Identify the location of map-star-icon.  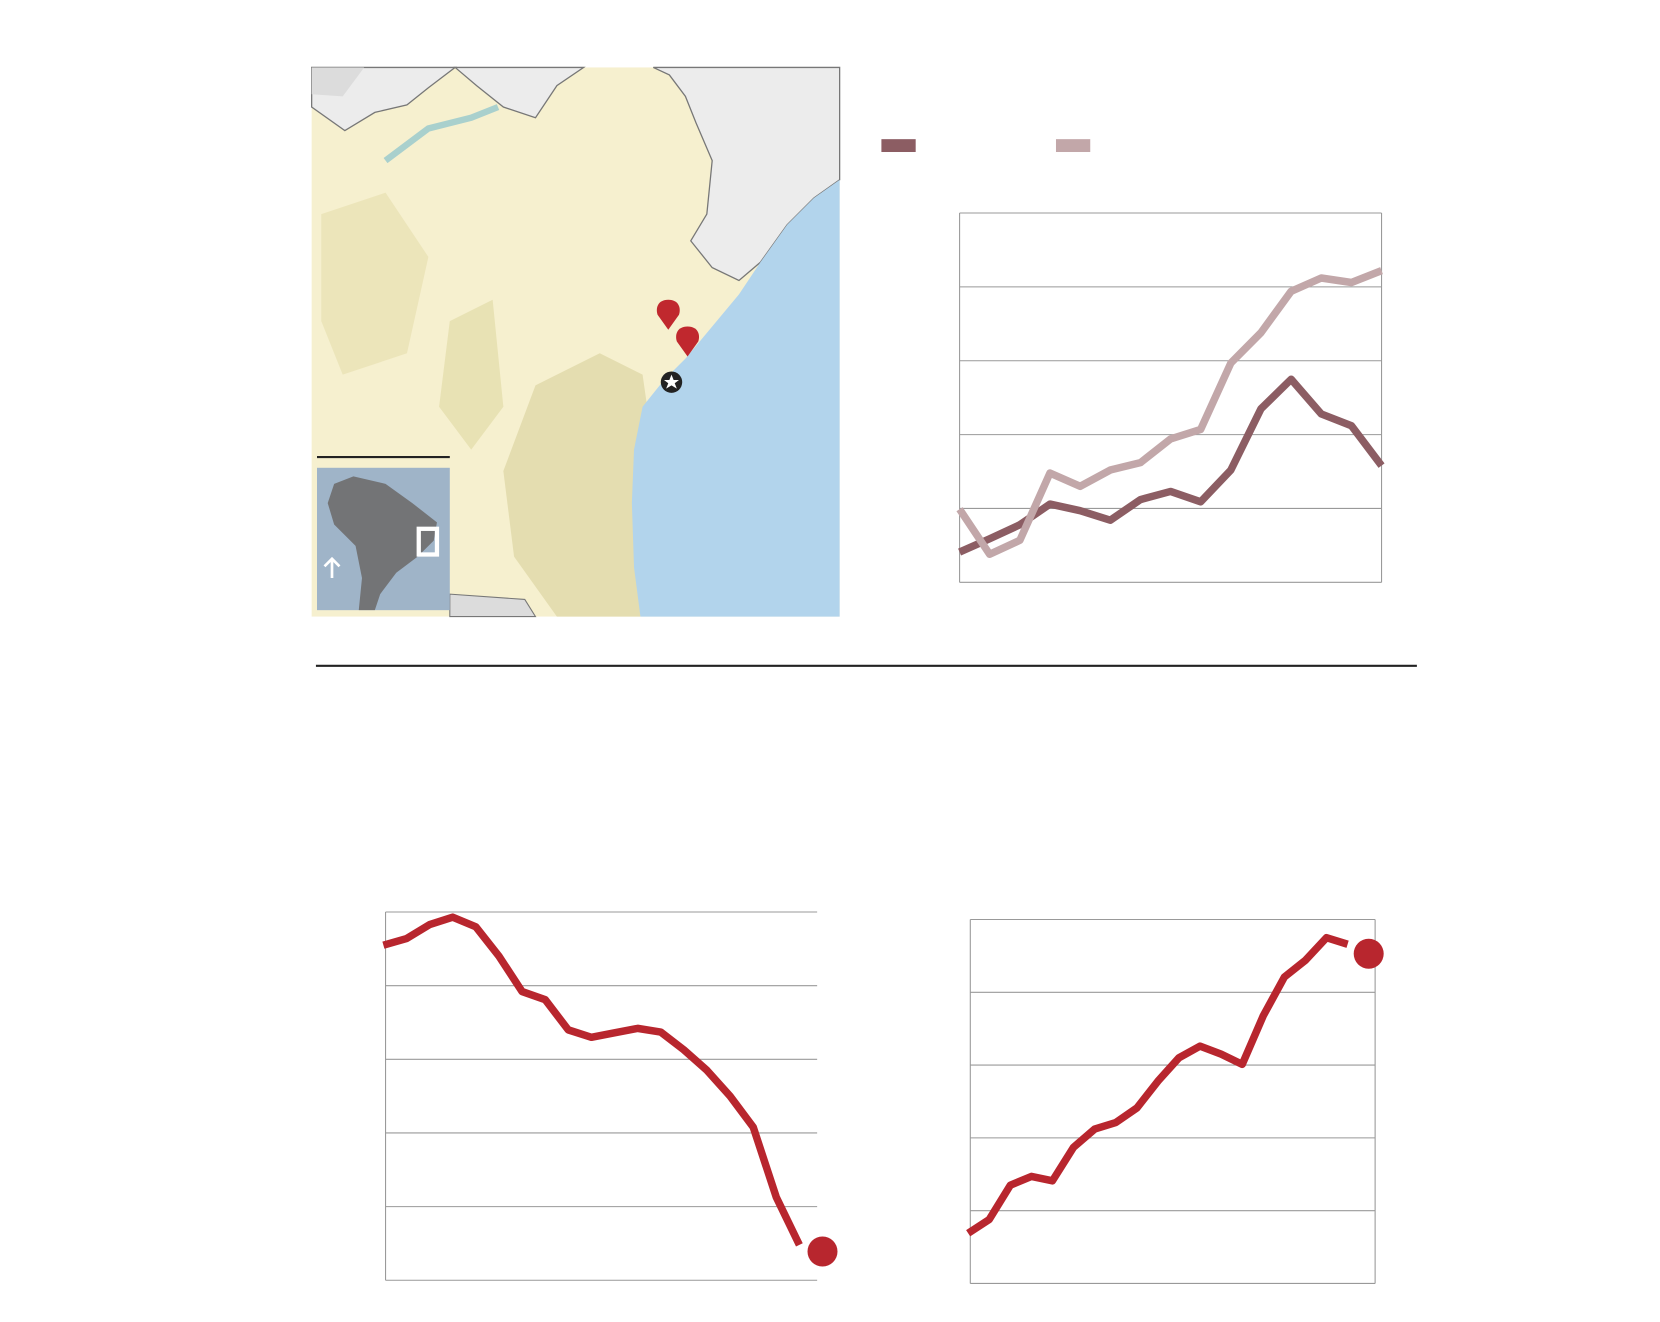
(671, 381).